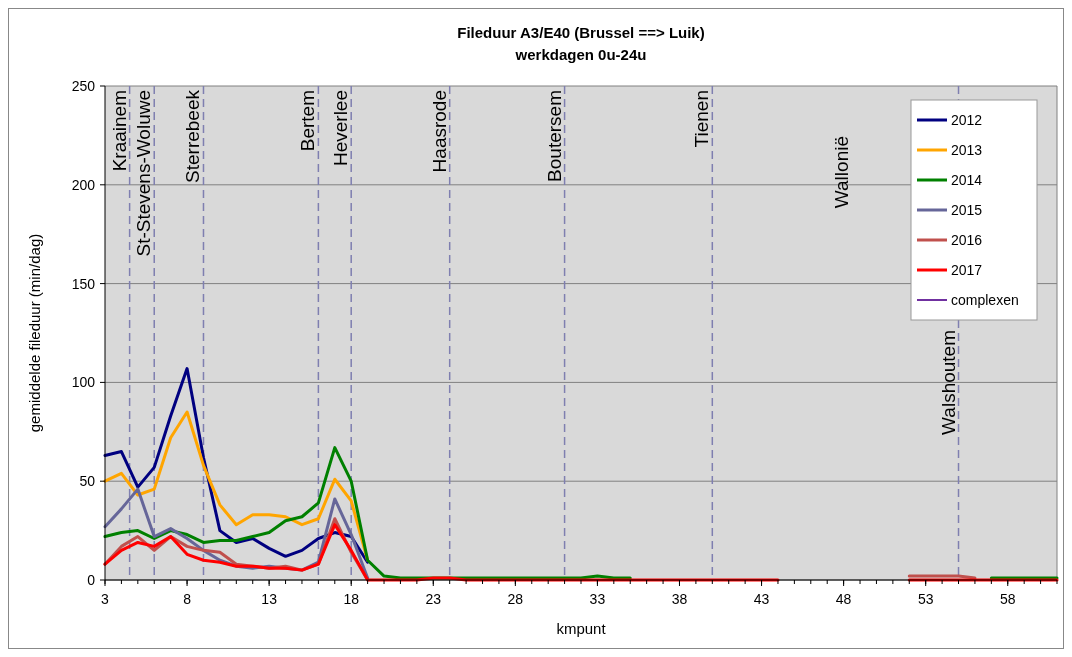 The image size is (1072, 657). I want to click on x-tick-label: 28, so click(515, 599).